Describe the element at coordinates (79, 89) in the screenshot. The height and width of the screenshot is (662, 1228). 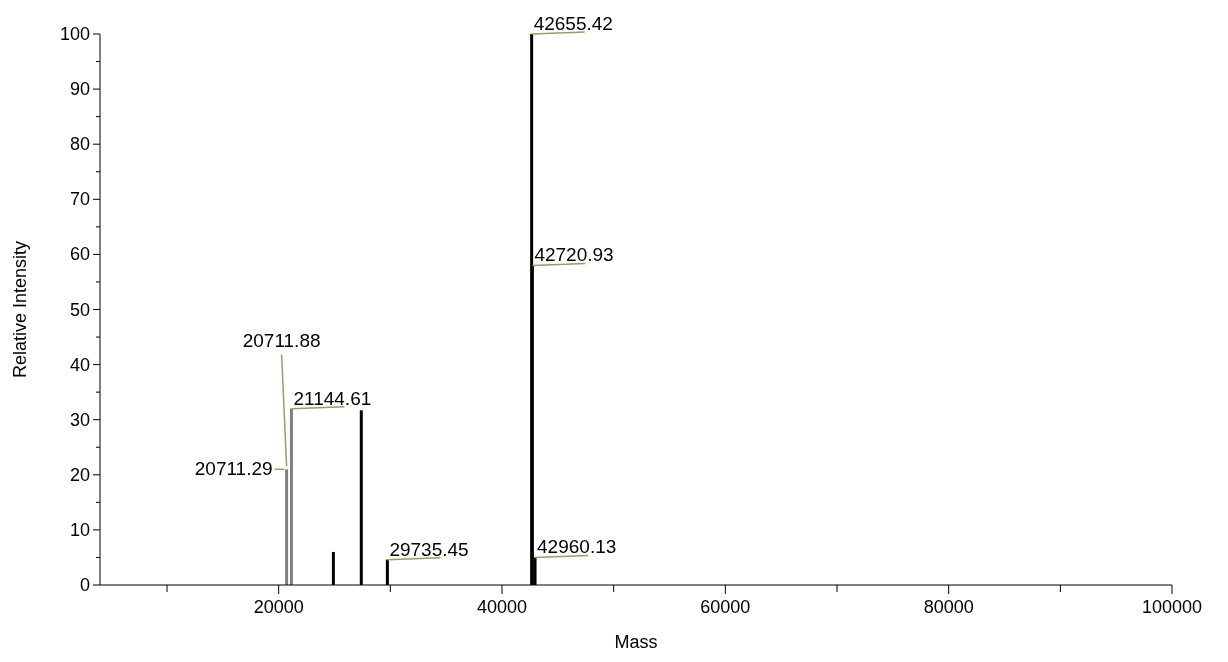
I see `y-tick-label: 90` at that location.